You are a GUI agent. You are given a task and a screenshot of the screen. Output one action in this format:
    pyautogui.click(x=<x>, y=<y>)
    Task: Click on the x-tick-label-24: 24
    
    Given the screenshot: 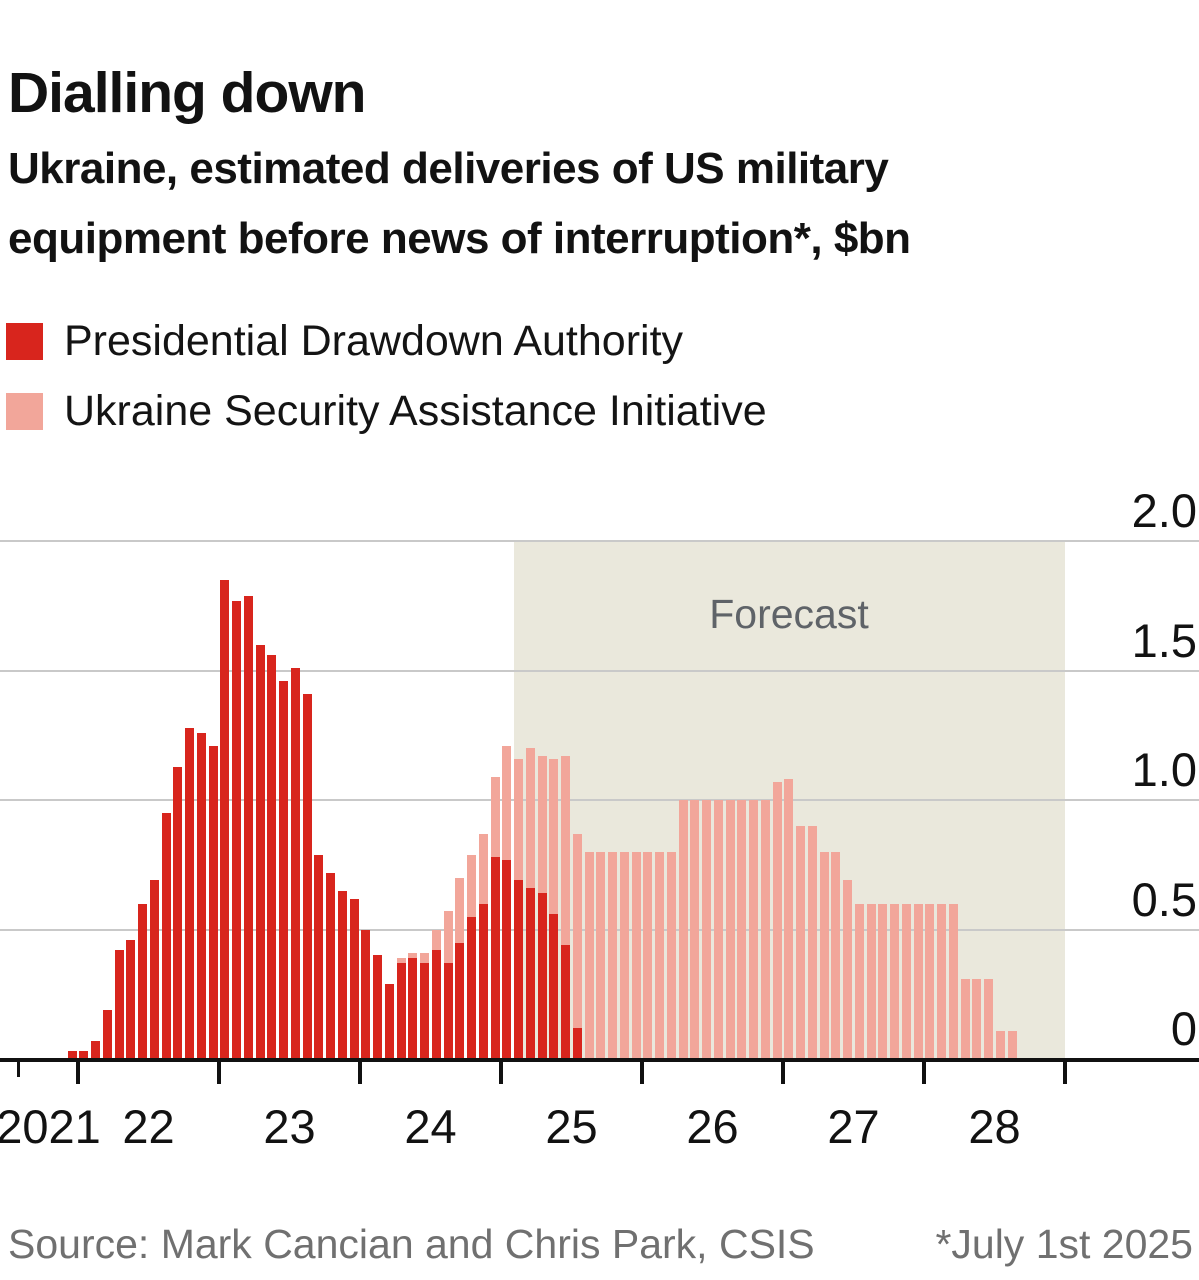 What is the action you would take?
    pyautogui.click(x=430, y=1126)
    